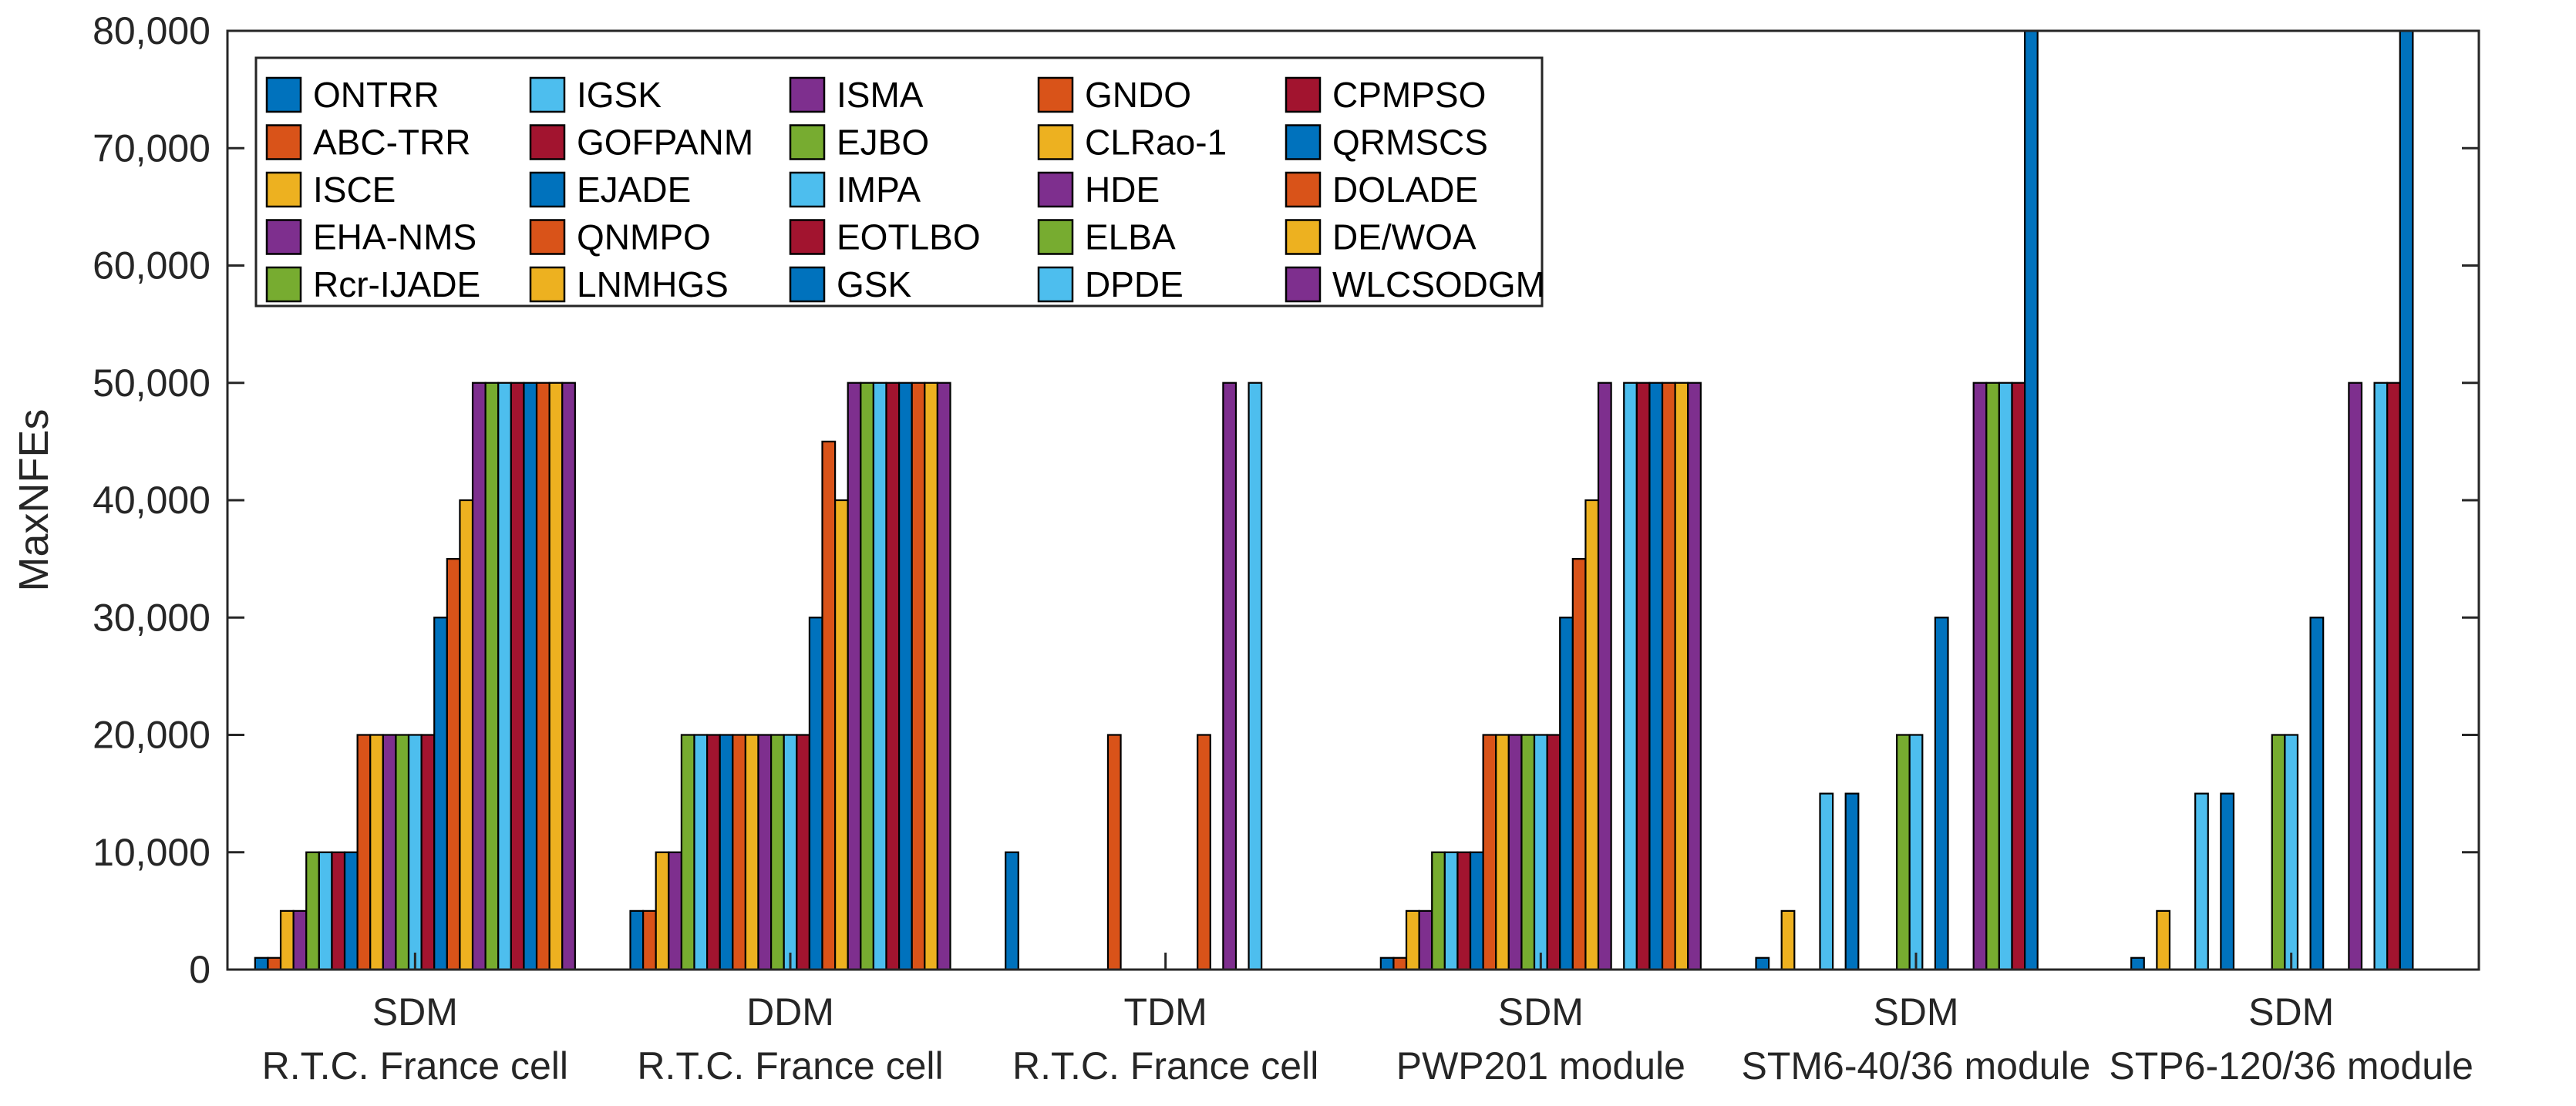  I want to click on legend-swatch-rcr-ijade, so click(283, 284).